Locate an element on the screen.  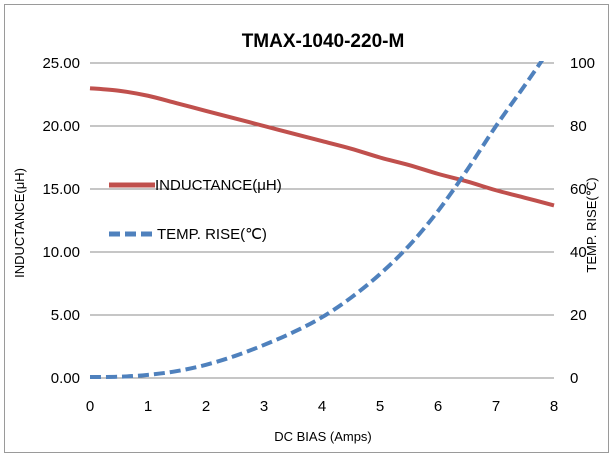
x-tick-label: 2 is located at coordinates (206, 406).